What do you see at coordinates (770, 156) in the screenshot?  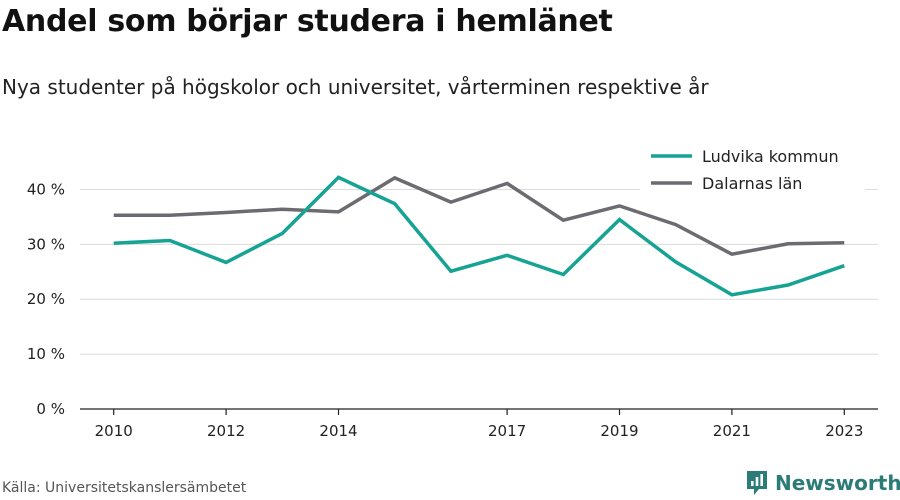 I see `legend-label-ludvika-kommun: Ludvika kommun` at bounding box center [770, 156].